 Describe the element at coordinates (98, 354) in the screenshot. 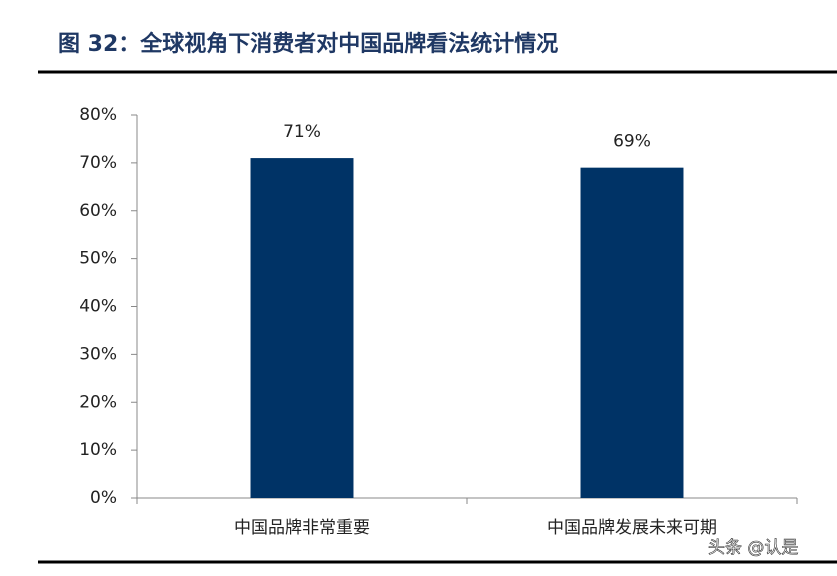

I see `y-tick-label: 30%` at that location.